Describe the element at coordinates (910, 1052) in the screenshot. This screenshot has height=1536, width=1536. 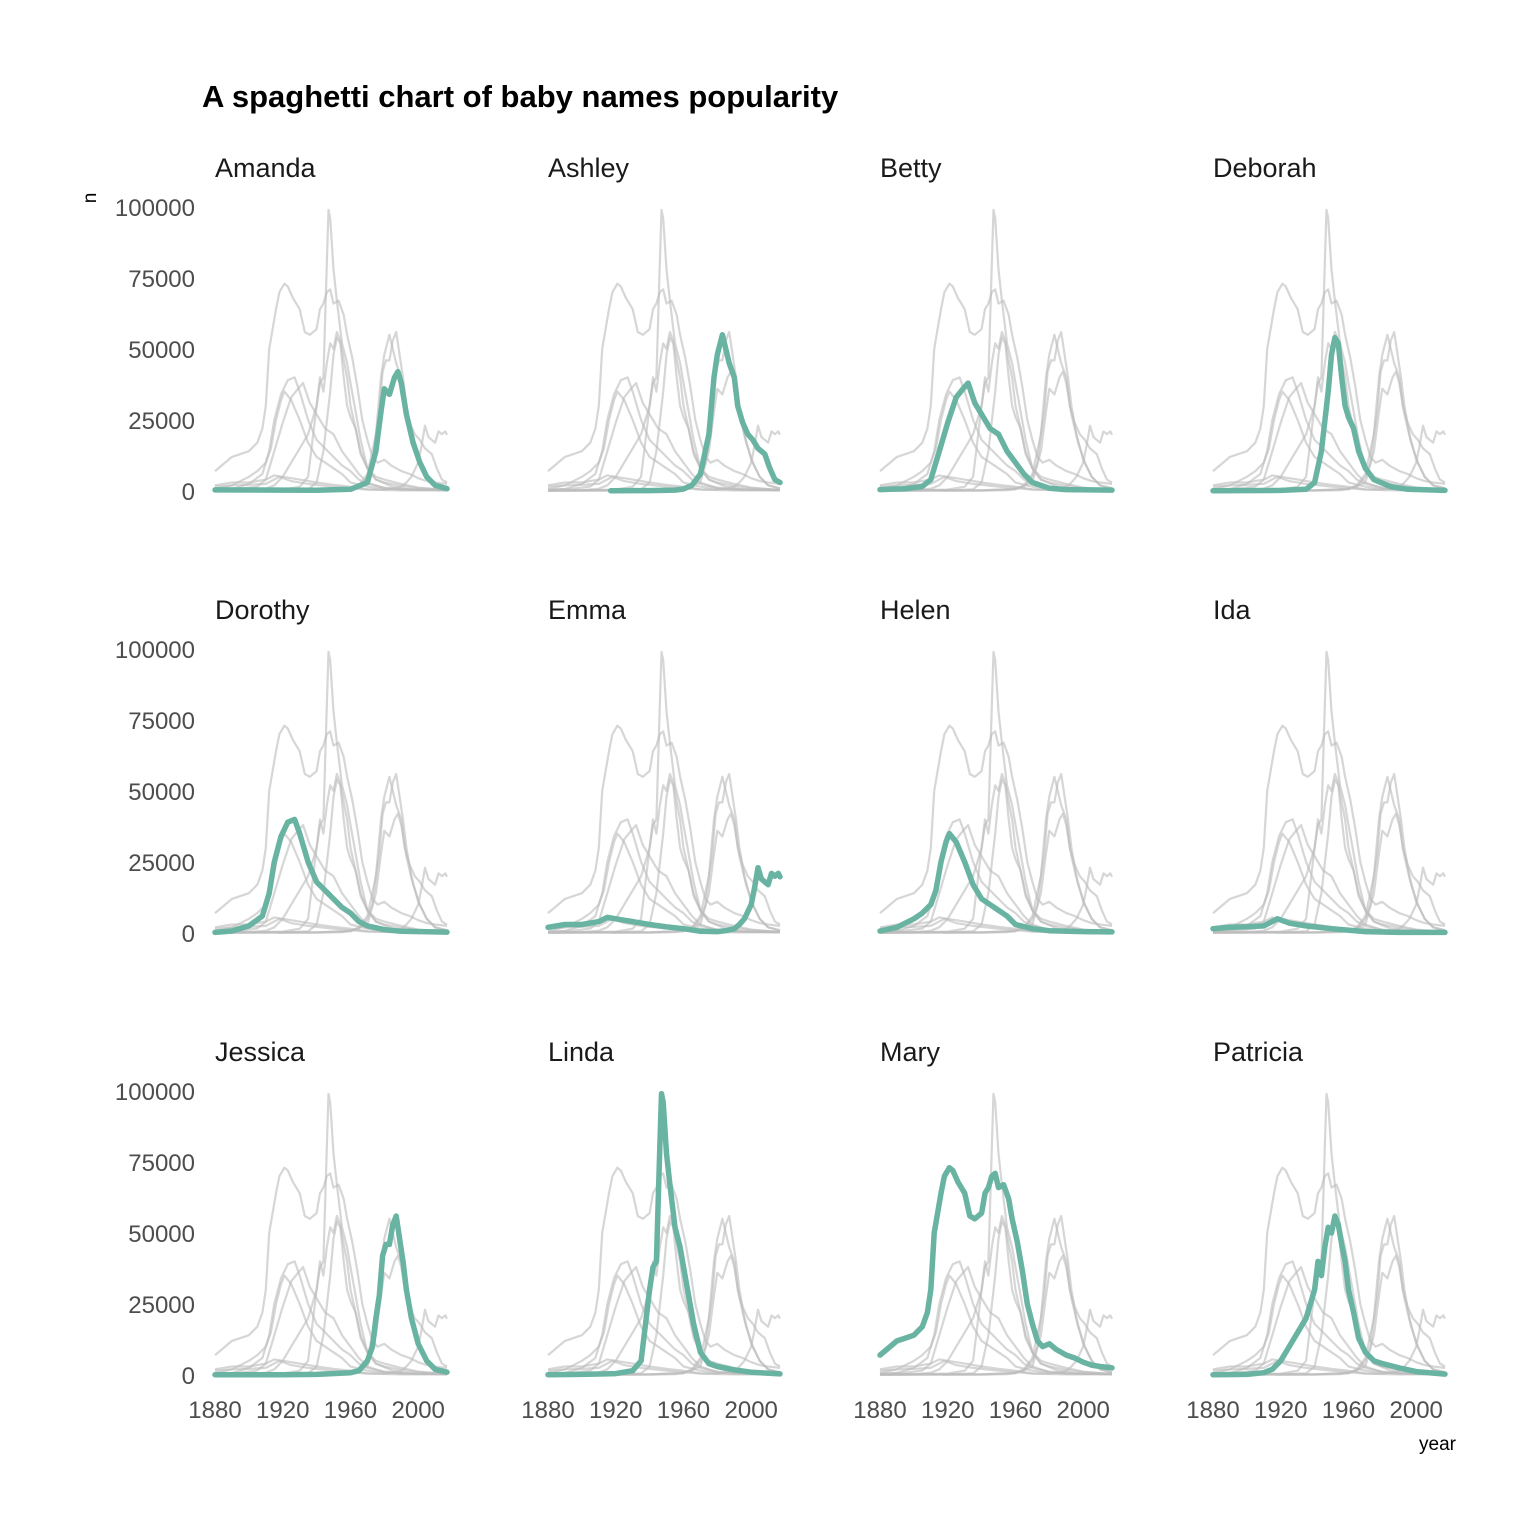
I see `facet-label: Mary` at that location.